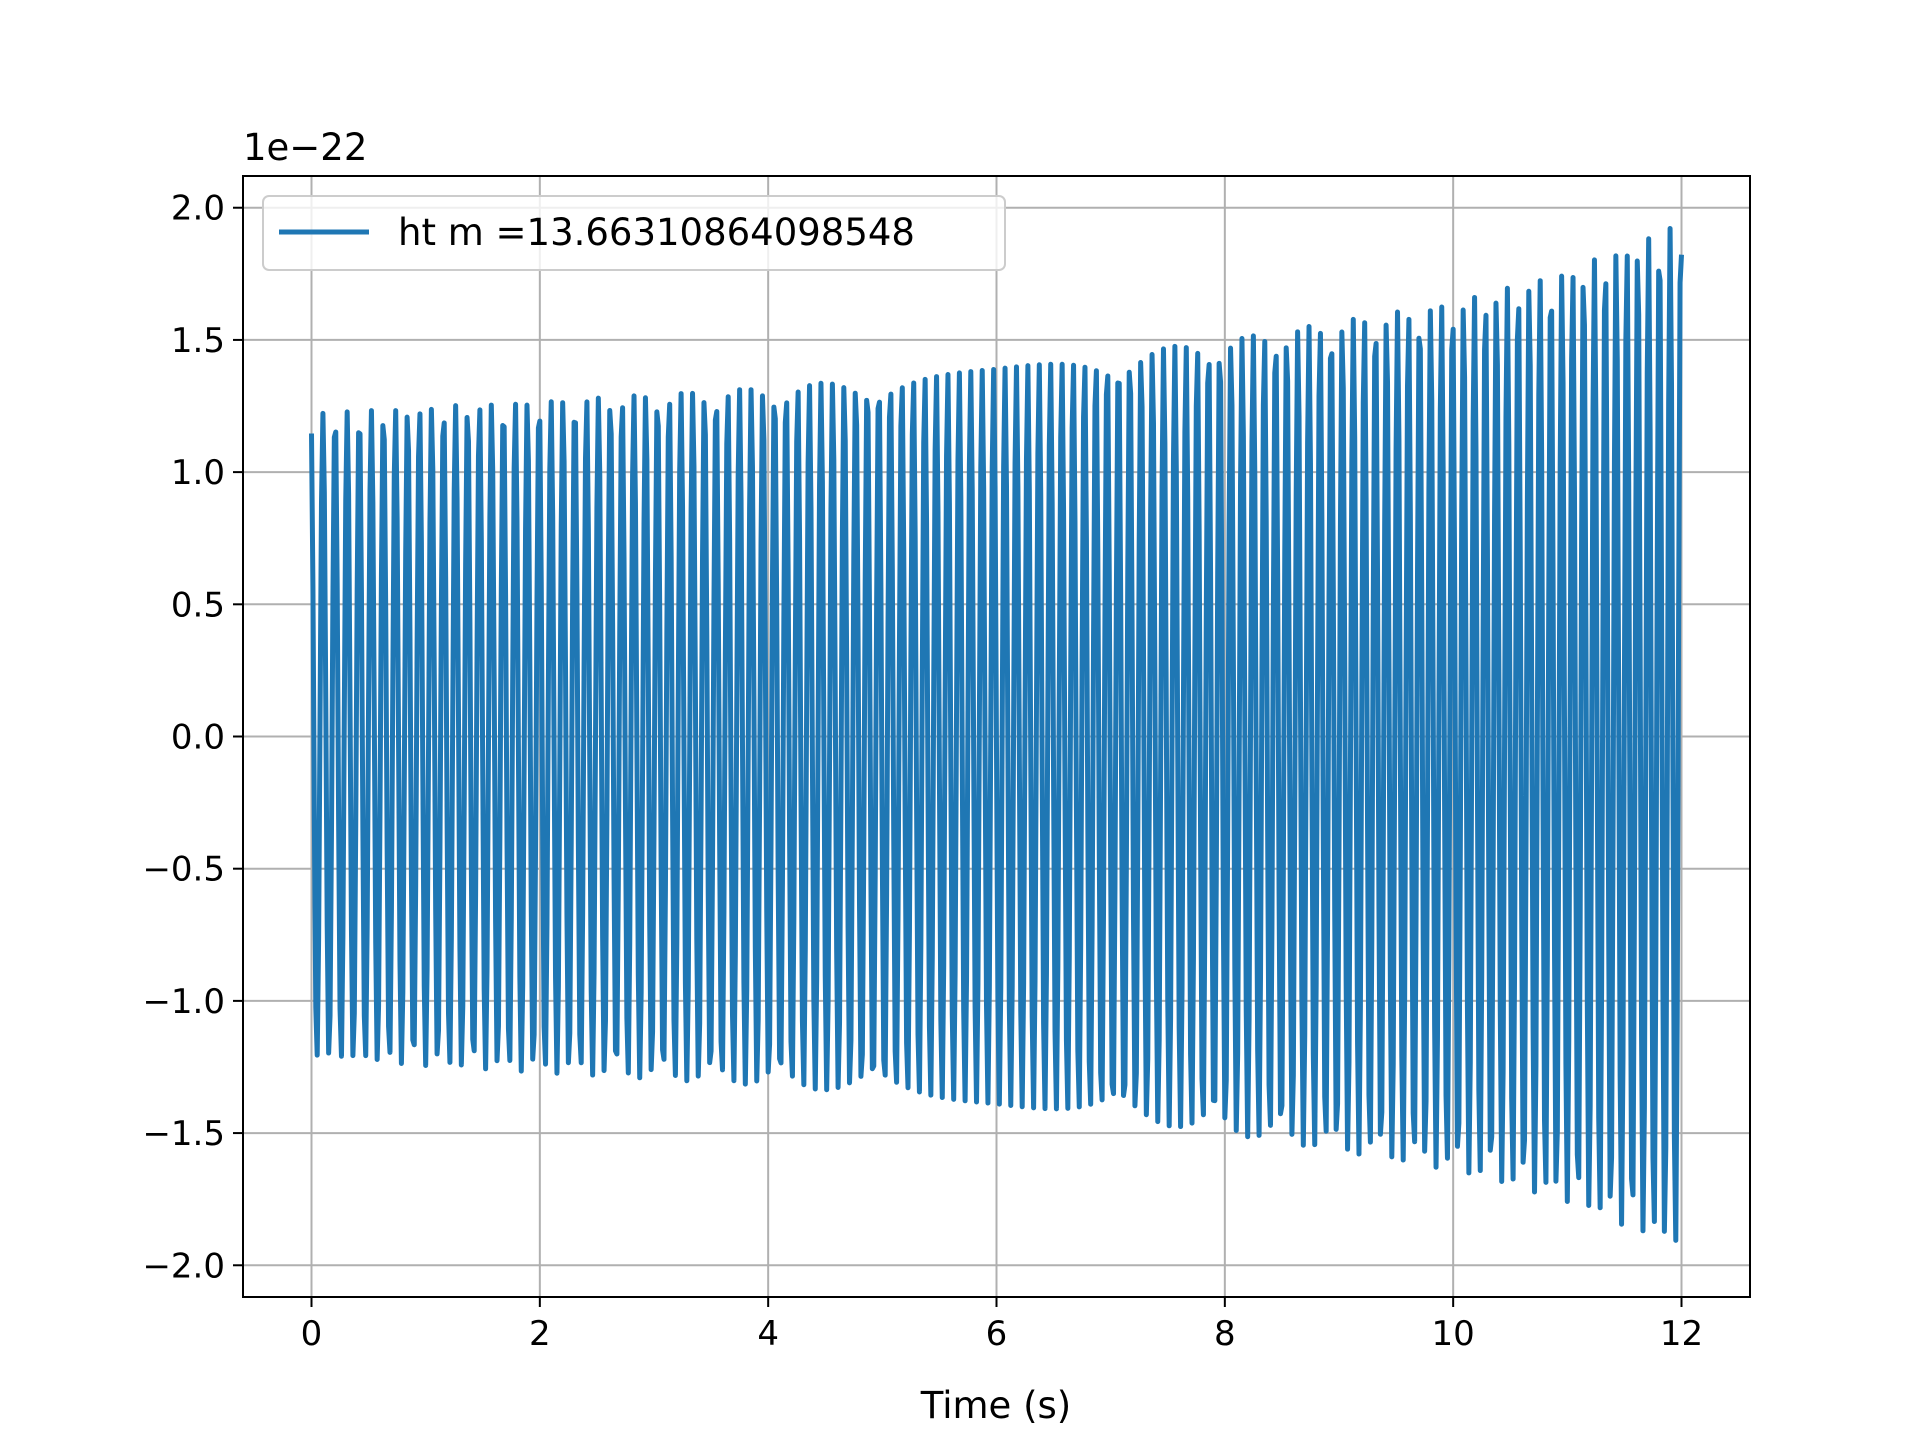 The height and width of the screenshot is (1440, 1920). I want to click on legend: ht m =13.66310864098548, so click(634, 233).